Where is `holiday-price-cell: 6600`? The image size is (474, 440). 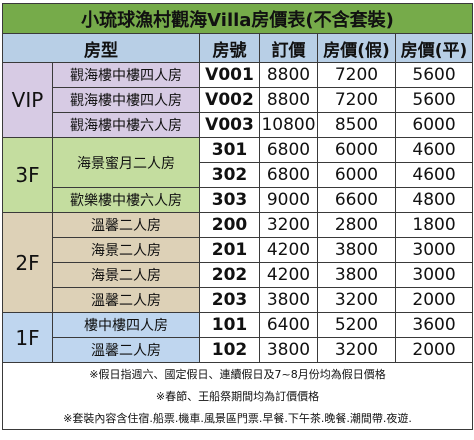 holiday-price-cell: 6600 is located at coordinates (356, 200).